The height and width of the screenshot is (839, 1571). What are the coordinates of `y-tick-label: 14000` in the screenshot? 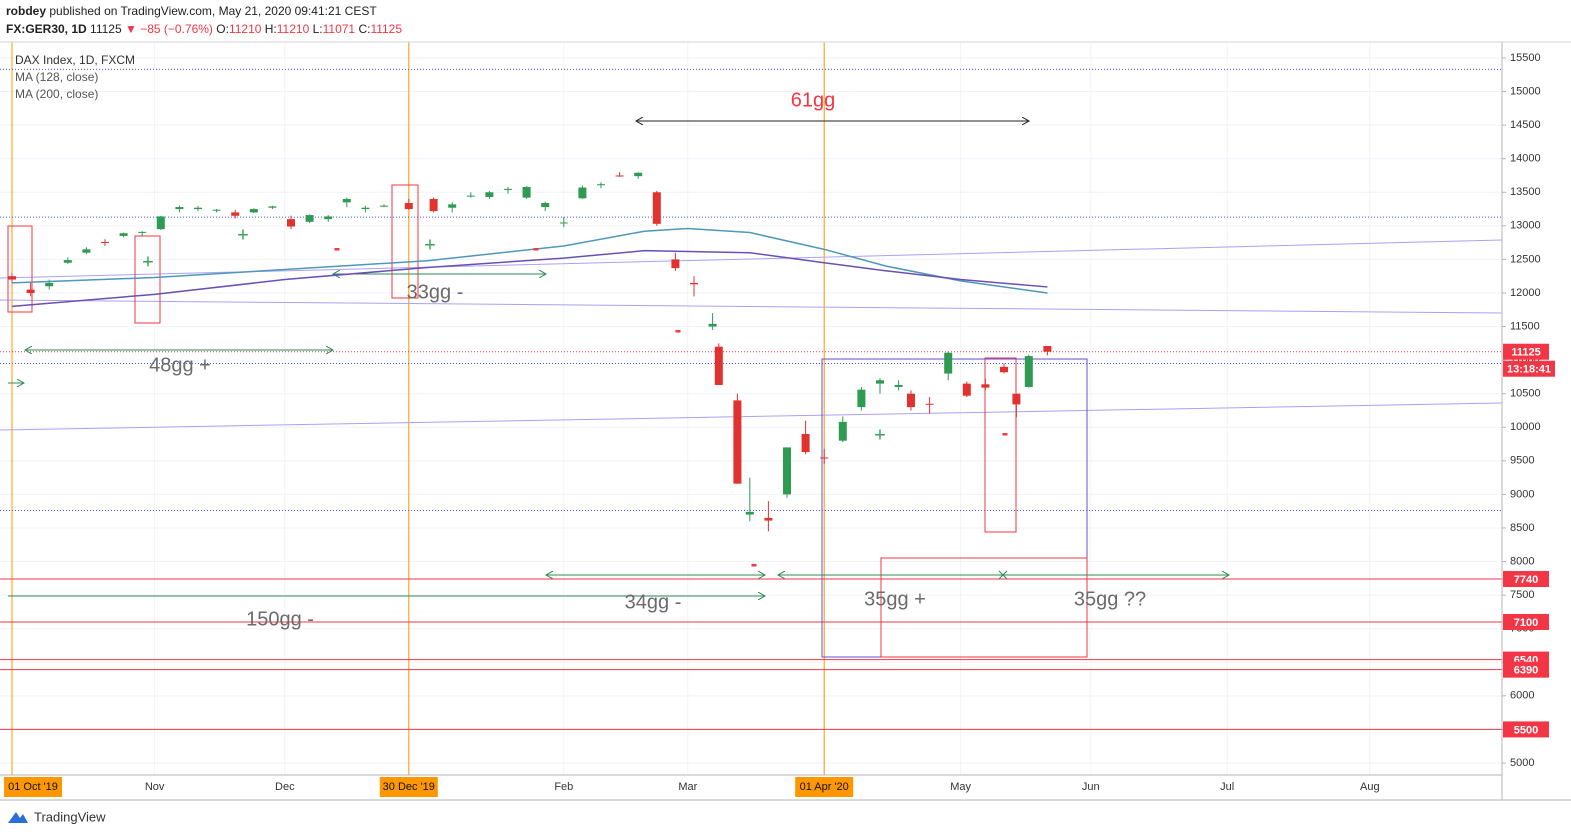 It's located at (1525, 159).